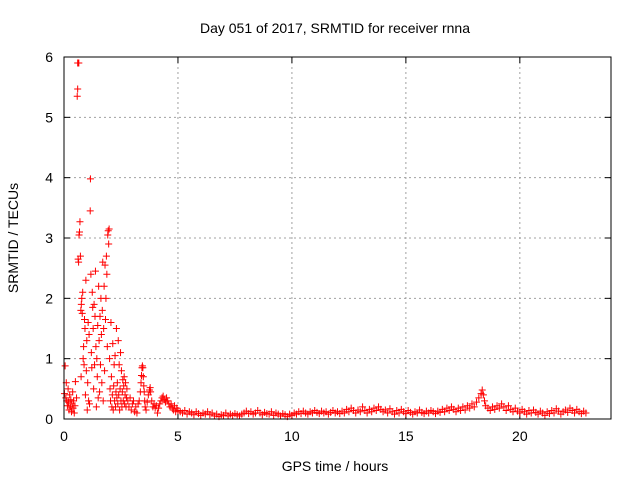 The height and width of the screenshot is (480, 640). I want to click on x-tick-label: 10, so click(292, 436).